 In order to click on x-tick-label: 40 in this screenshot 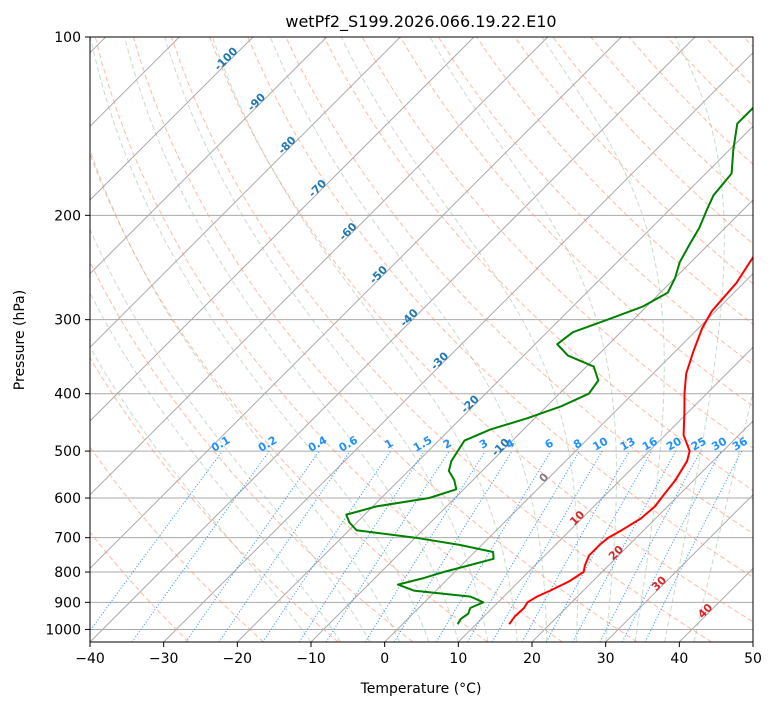, I will do `click(679, 659)`.